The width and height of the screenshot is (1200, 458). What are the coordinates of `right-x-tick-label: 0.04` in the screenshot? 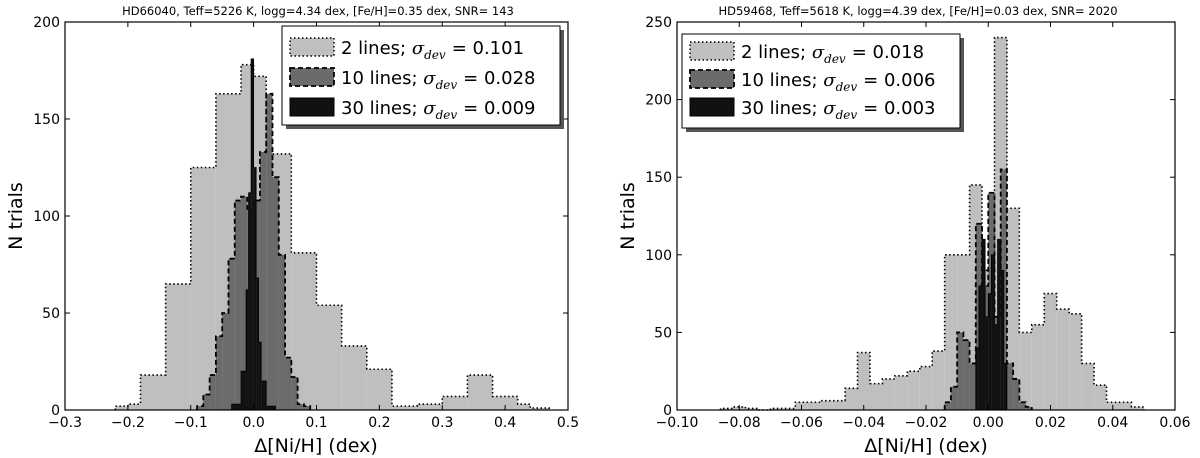 It's located at (1112, 423).